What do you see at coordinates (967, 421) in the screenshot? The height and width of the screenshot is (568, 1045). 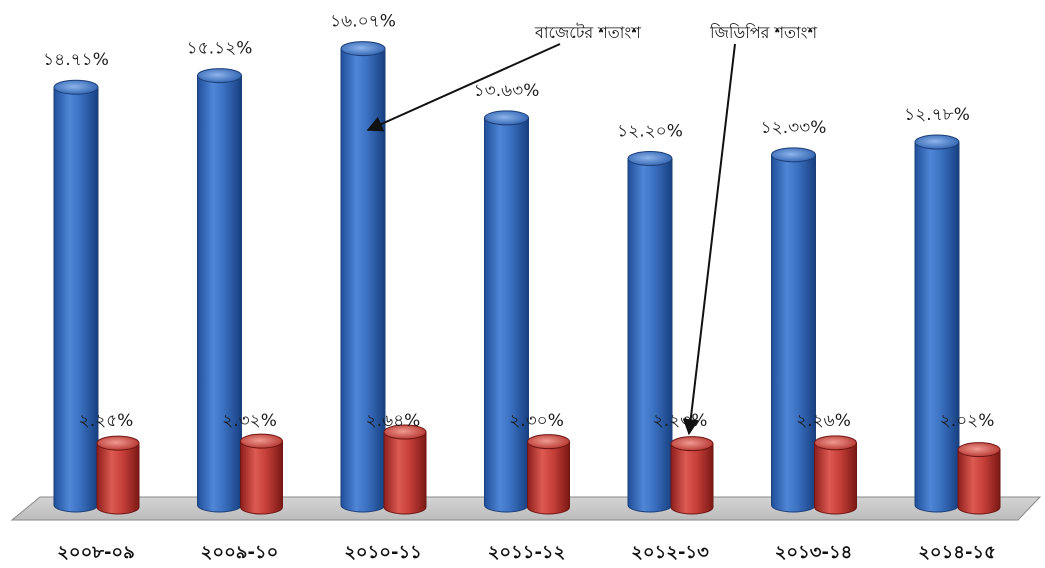 I see `gdp-share-label-7: ২.০২%` at bounding box center [967, 421].